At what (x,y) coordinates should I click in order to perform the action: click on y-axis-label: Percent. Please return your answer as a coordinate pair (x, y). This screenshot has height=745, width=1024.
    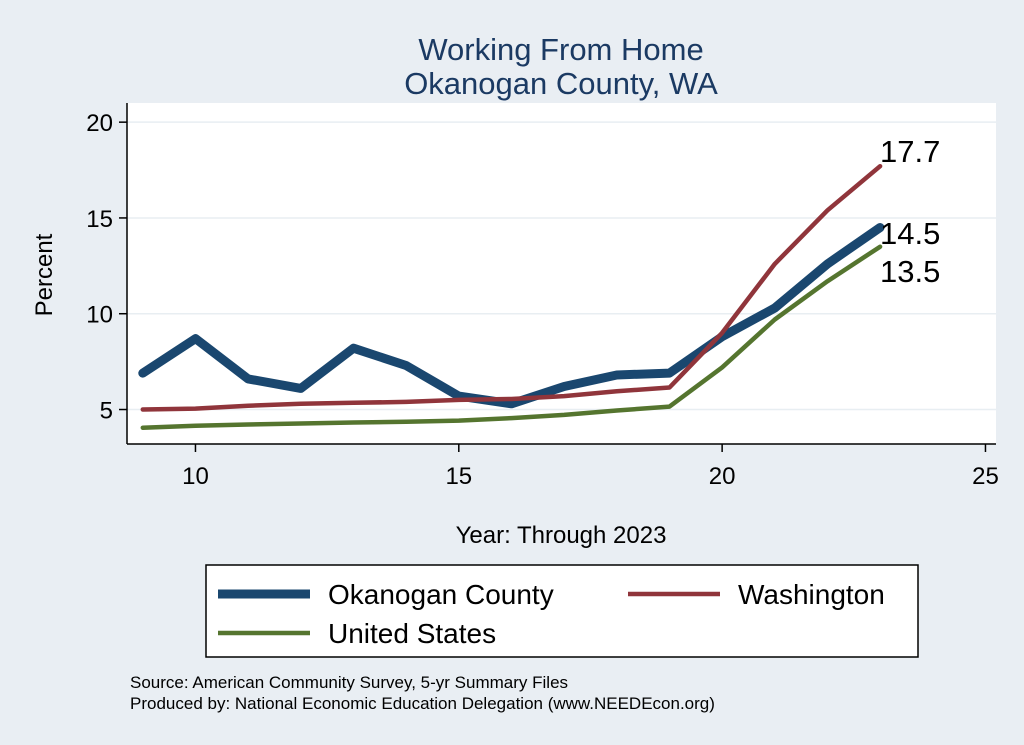
    Looking at the image, I should click on (44, 274).